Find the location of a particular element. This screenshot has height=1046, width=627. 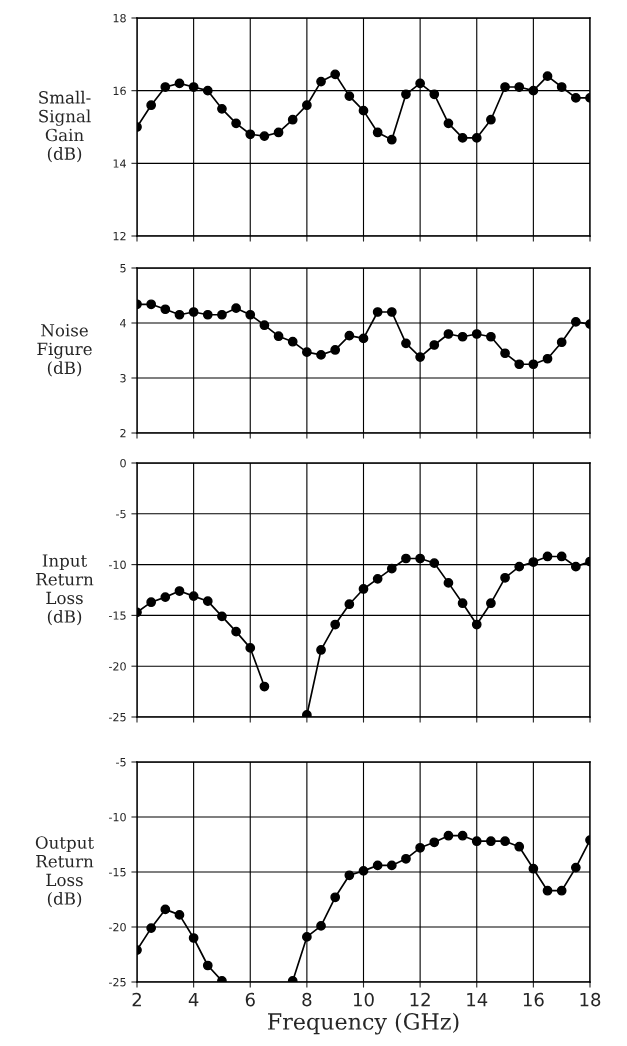

y-axis-title: Small- Signal Gain (dB) is located at coordinates (65, 126).